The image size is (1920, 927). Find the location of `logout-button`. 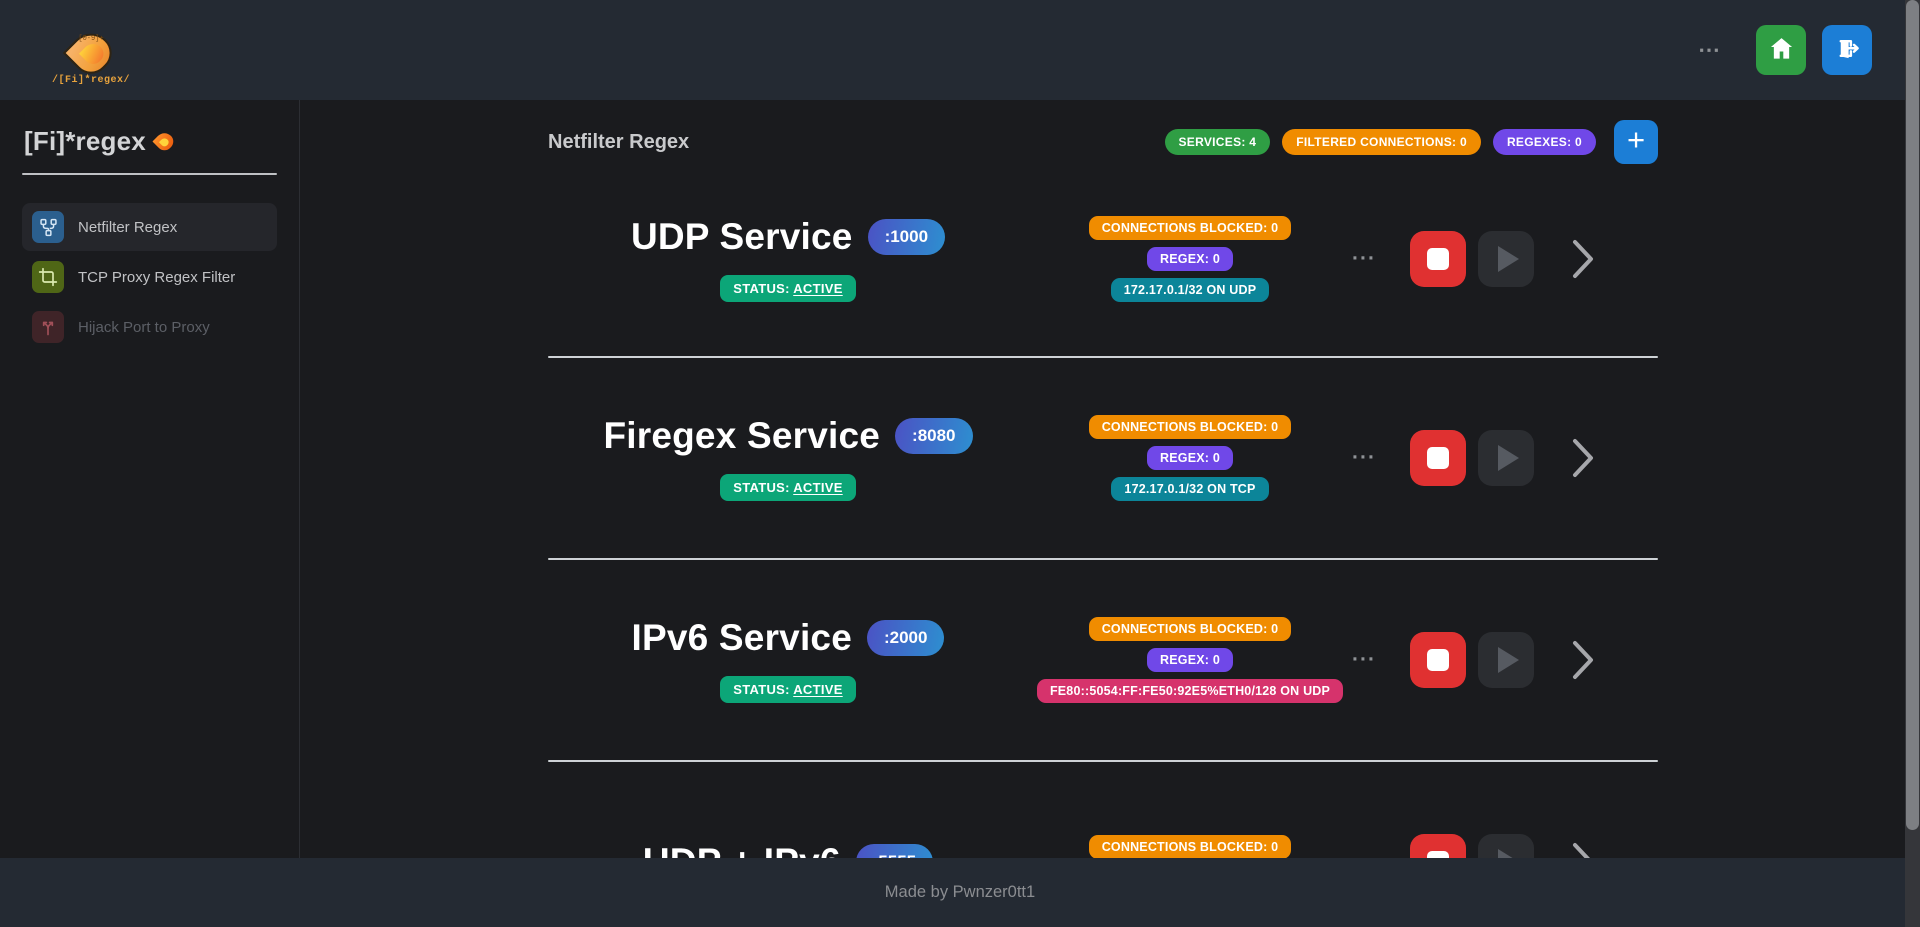

logout-button is located at coordinates (1847, 50).